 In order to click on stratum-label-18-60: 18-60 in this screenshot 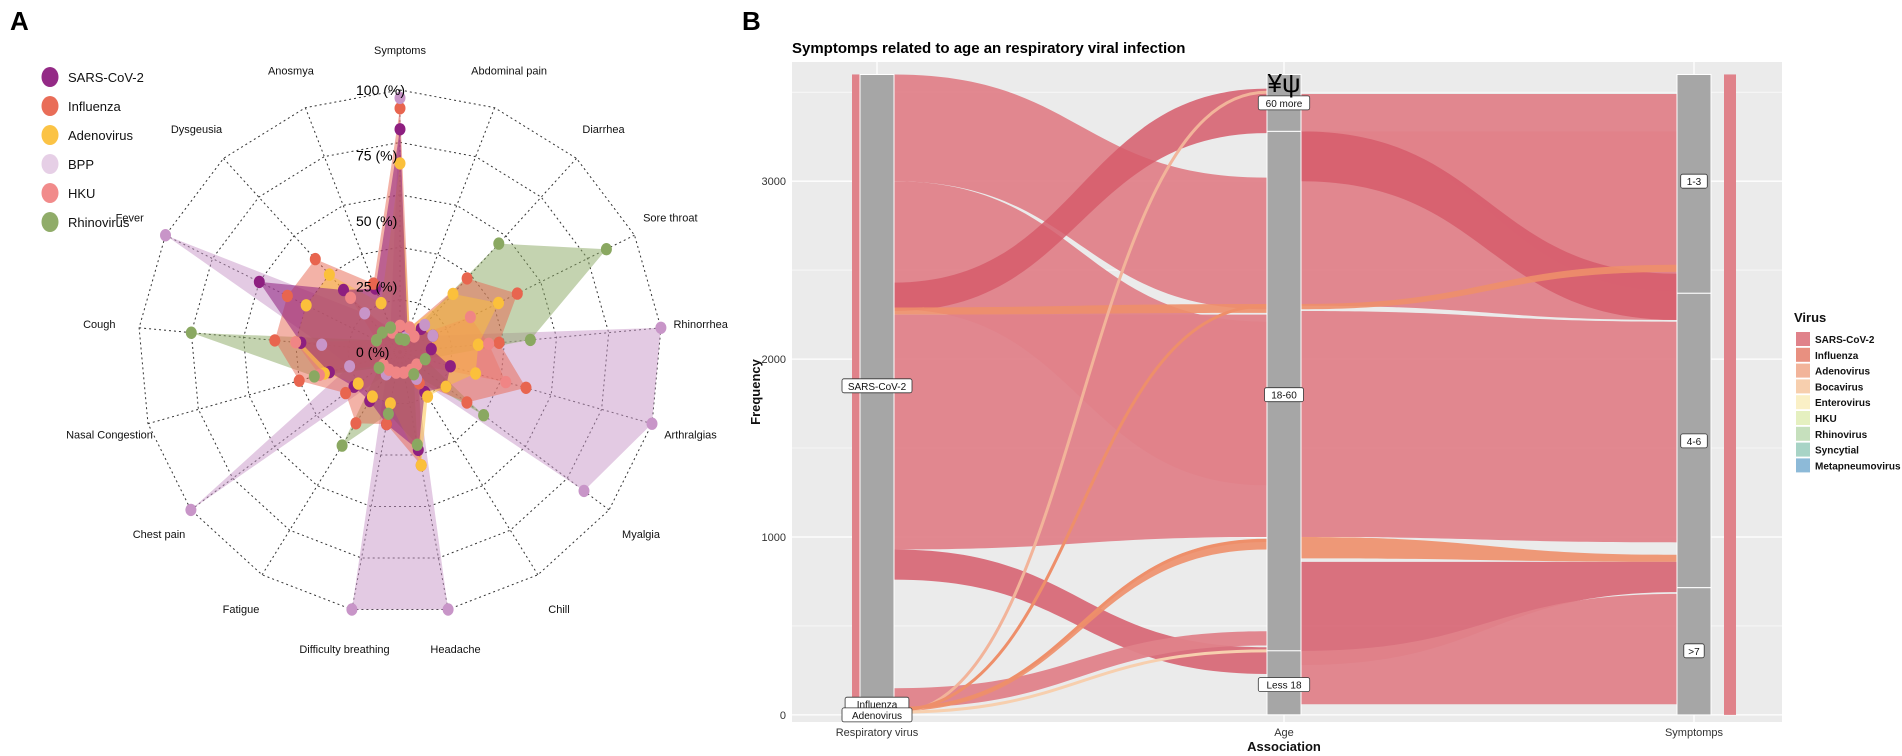, I will do `click(1284, 396)`.